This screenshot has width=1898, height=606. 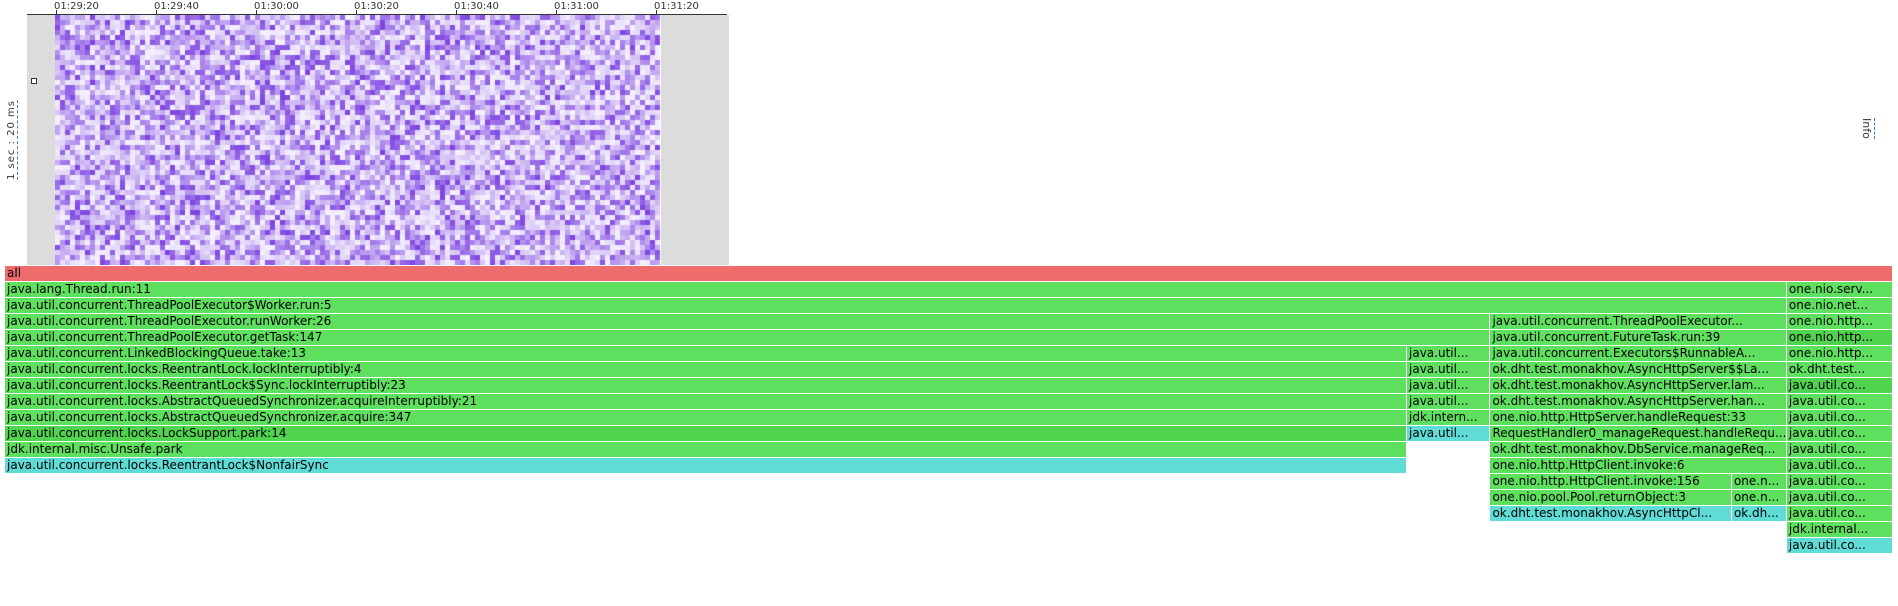 I want to click on time-tick-label: 01:29:20, so click(x=76, y=6).